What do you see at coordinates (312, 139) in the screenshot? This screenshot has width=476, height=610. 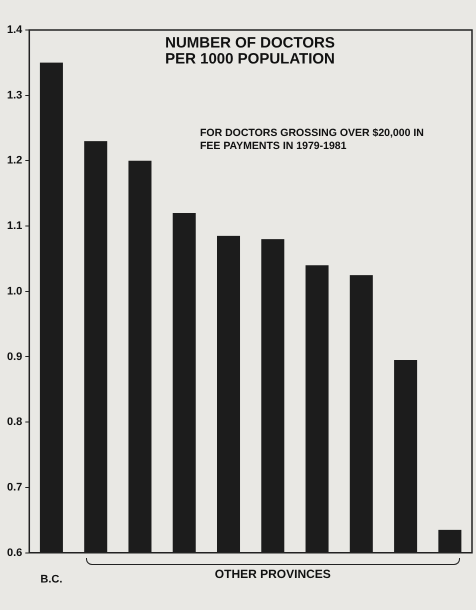 I see `text: FOR DOCTORS GROSSING OVER $20,000 IN FEE PAYMENTS IN 1979-1981` at bounding box center [312, 139].